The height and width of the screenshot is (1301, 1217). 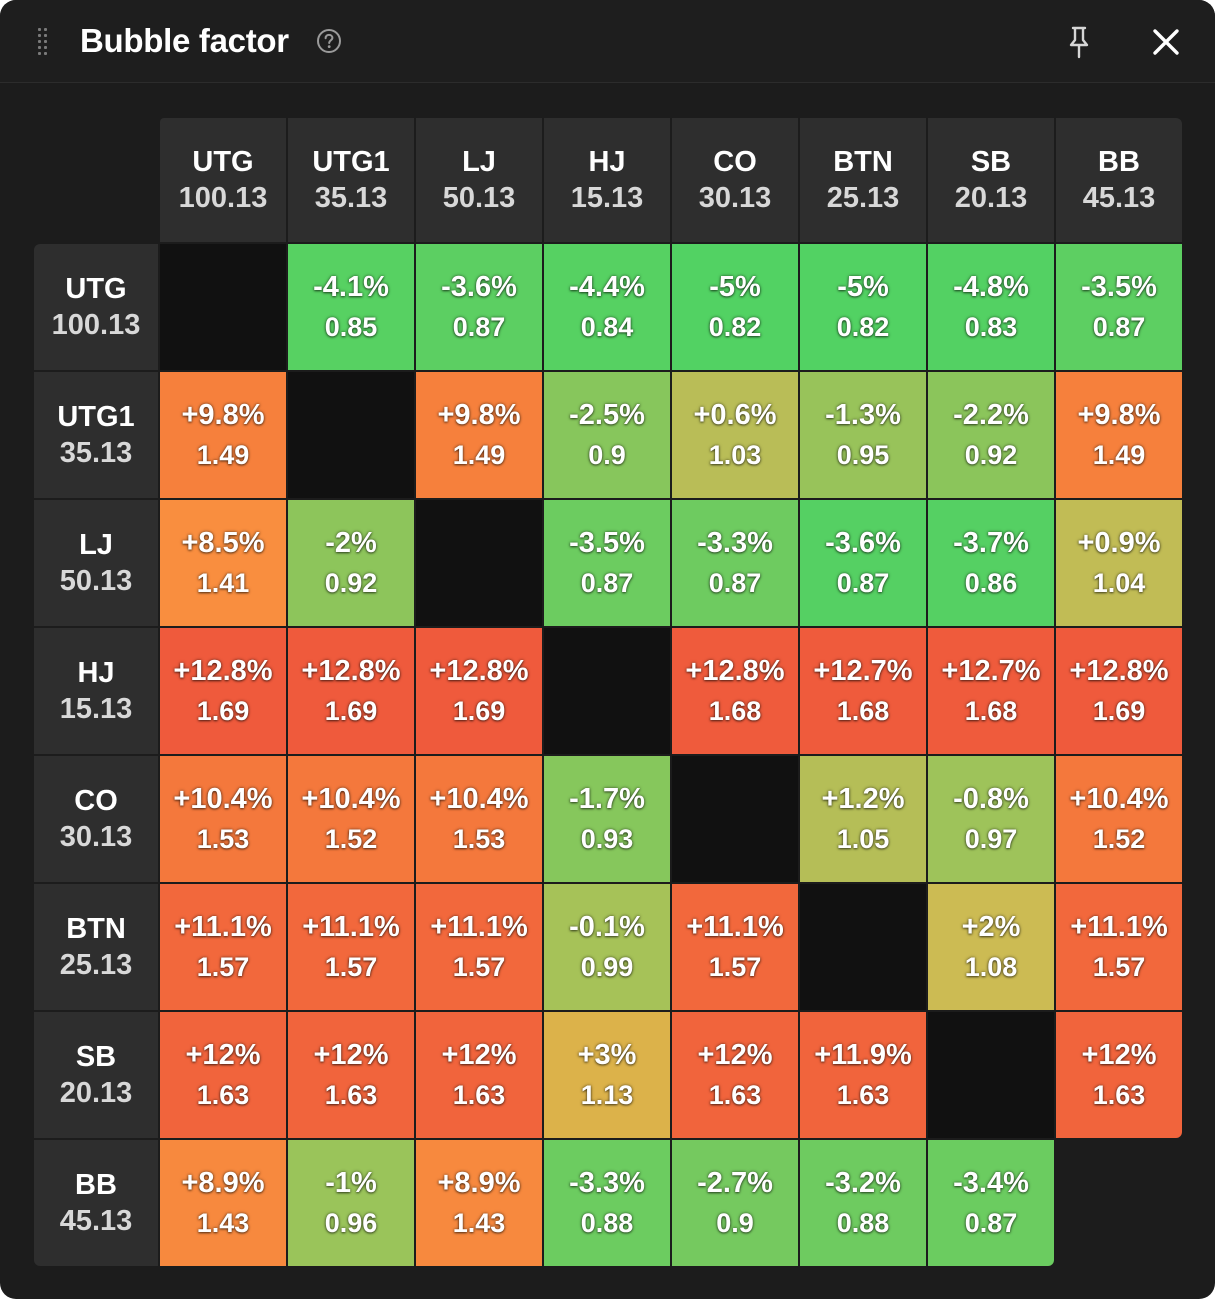 I want to click on matrix-cell: -0.8% 0.97, so click(x=991, y=819).